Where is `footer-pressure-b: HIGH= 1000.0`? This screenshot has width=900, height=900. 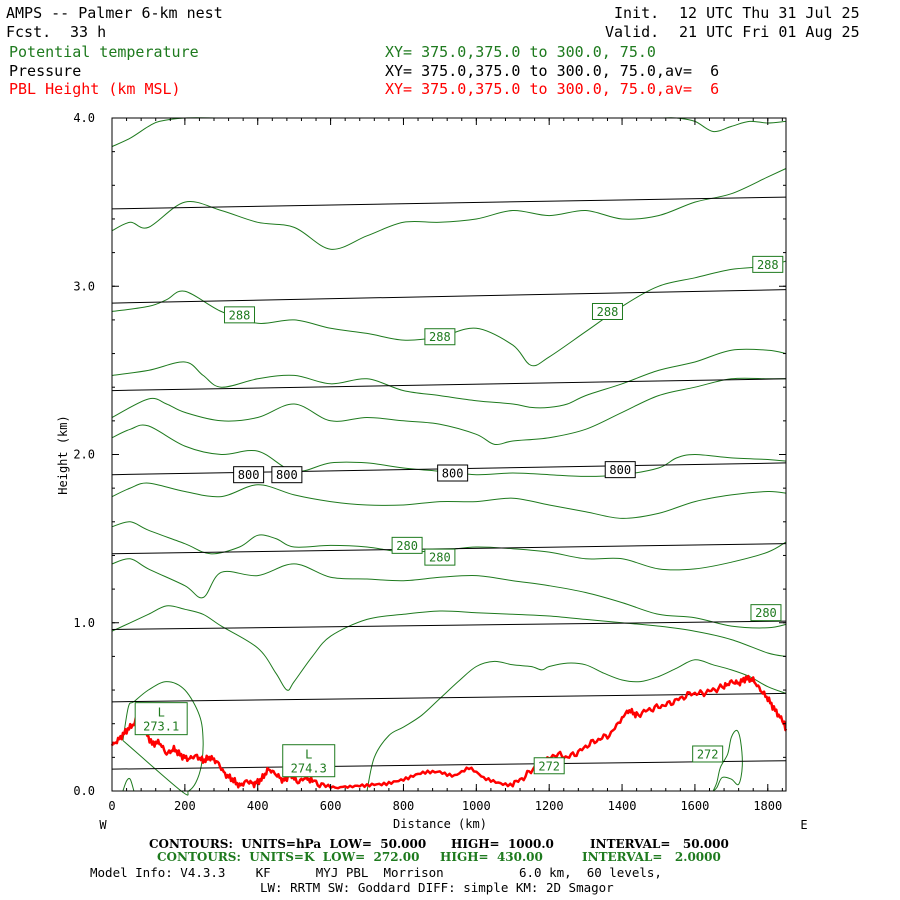
footer-pressure-b: HIGH= 1000.0 is located at coordinates (502, 844).